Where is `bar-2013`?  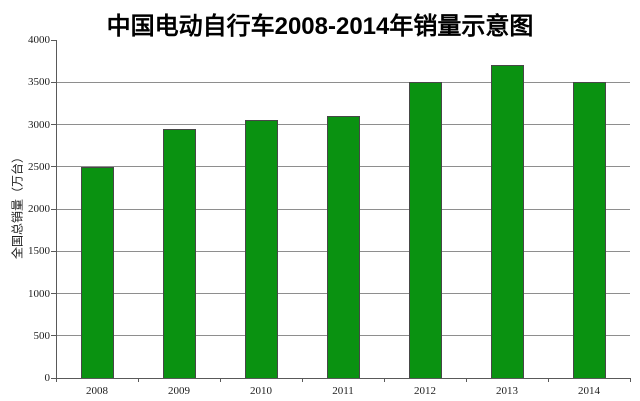 bar-2013 is located at coordinates (507, 221).